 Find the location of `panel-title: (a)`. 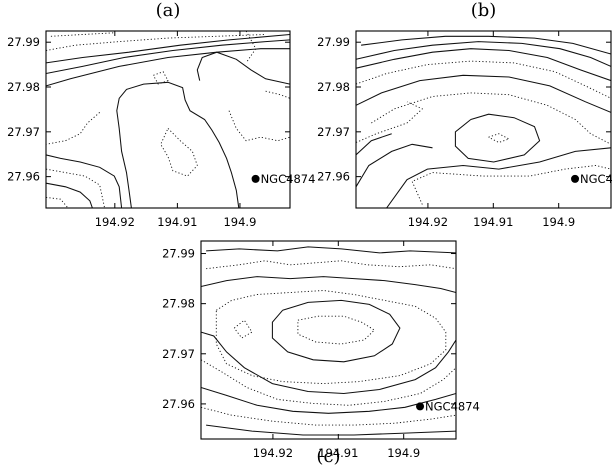

panel-title: (a) is located at coordinates (168, 10).